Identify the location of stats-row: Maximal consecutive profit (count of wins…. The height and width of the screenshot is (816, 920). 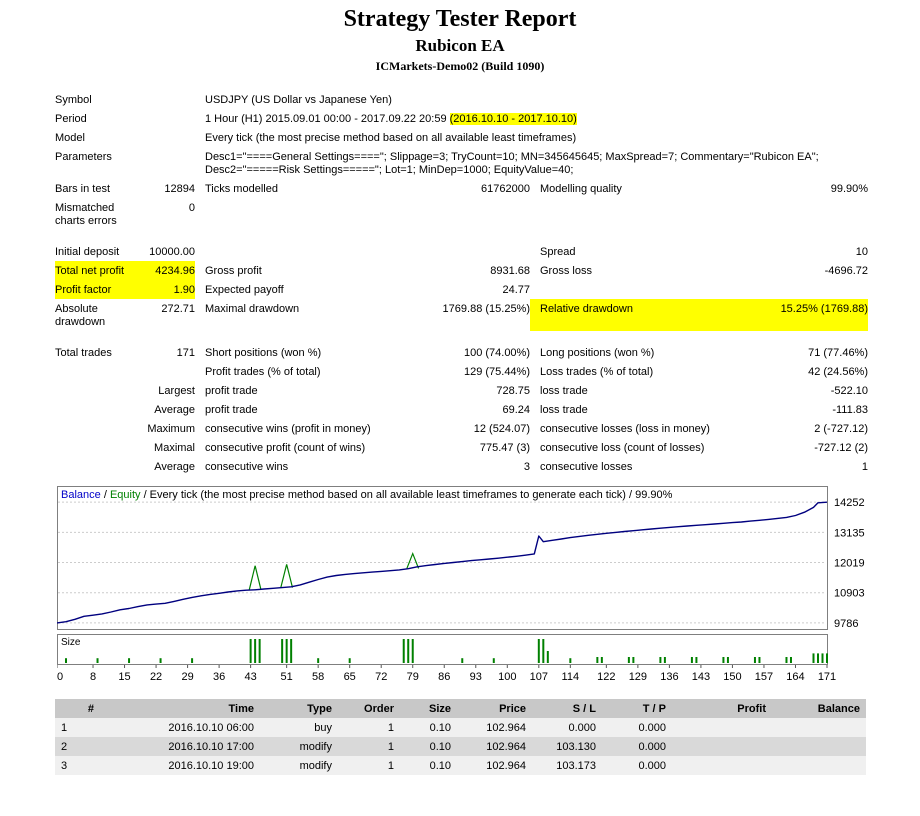
(461, 447).